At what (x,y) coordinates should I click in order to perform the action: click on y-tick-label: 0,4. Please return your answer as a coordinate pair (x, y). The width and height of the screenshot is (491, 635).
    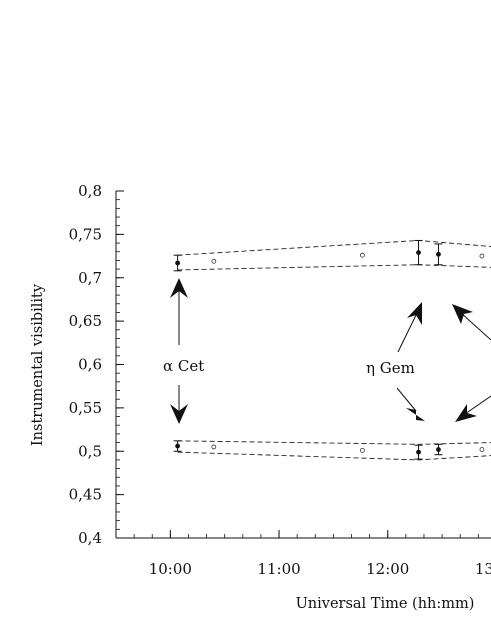
    Looking at the image, I should click on (90, 538).